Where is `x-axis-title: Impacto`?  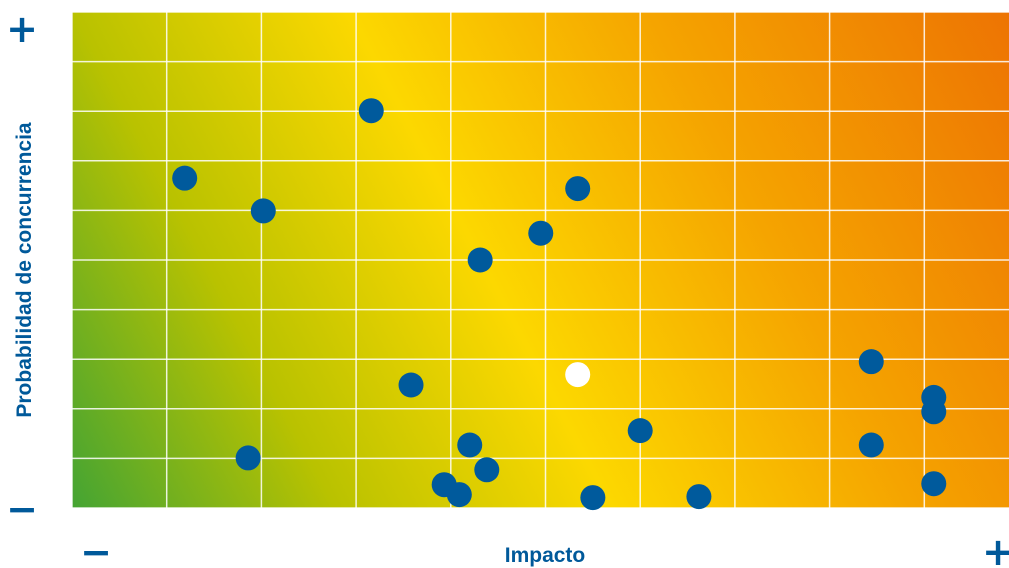 x-axis-title: Impacto is located at coordinates (545, 555).